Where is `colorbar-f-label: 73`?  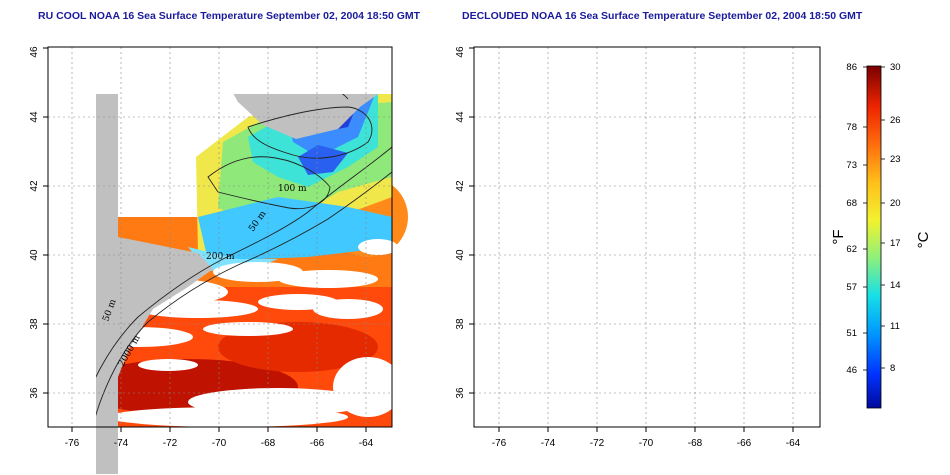 colorbar-f-label: 73 is located at coordinates (851, 165).